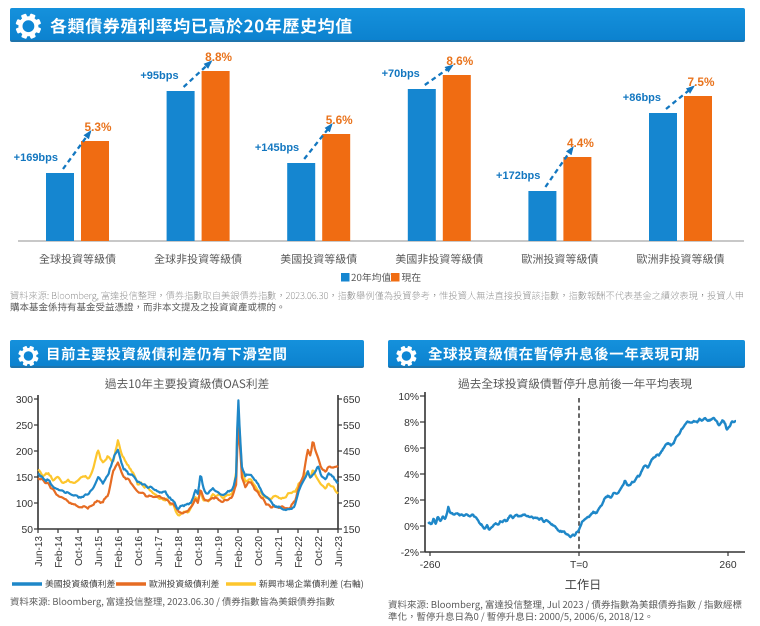  What do you see at coordinates (642, 98) in the screenshot?
I see `svg-text: +86bps` at bounding box center [642, 98].